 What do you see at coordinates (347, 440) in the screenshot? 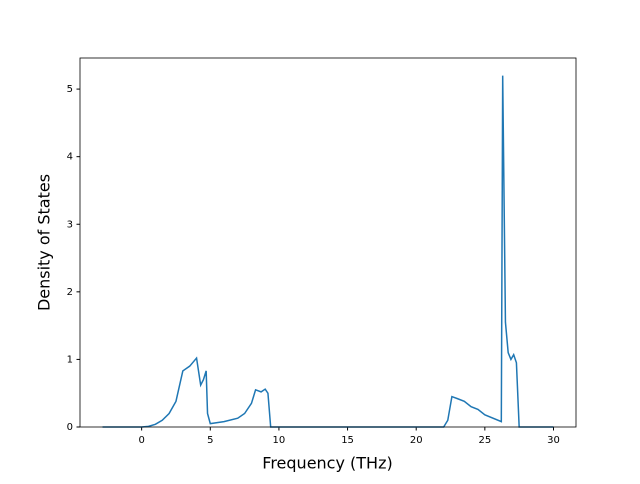
I see `x-tick-label: 15` at bounding box center [347, 440].